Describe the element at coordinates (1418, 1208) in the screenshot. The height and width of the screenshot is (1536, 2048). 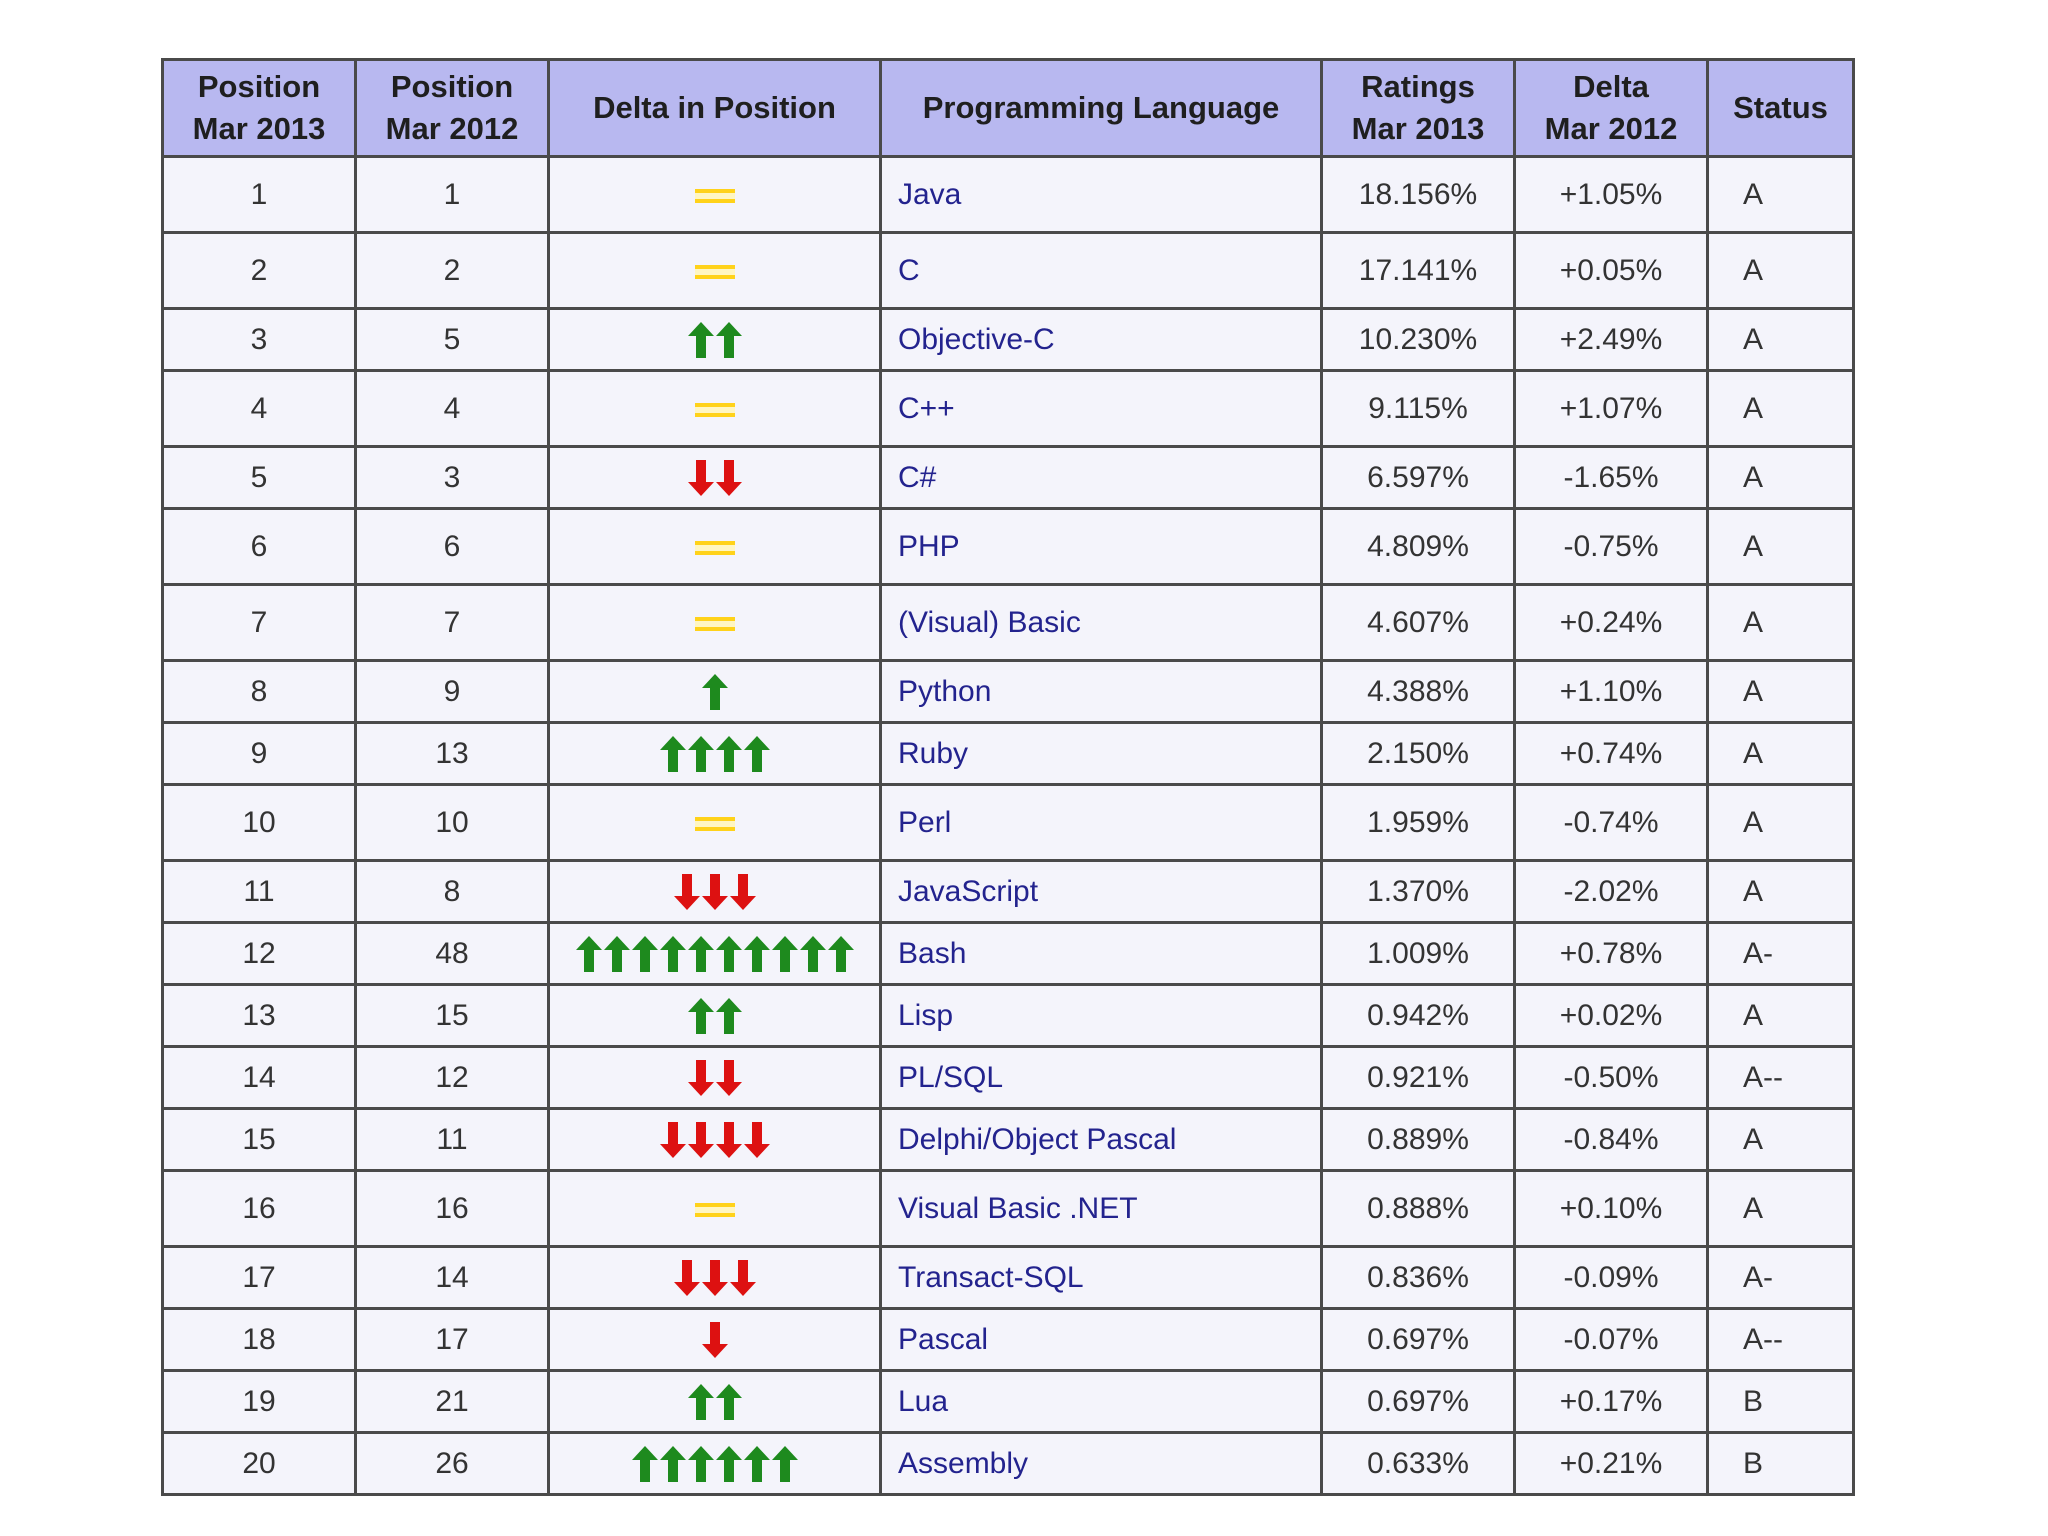
I see `rating-cell: 0.888%` at that location.